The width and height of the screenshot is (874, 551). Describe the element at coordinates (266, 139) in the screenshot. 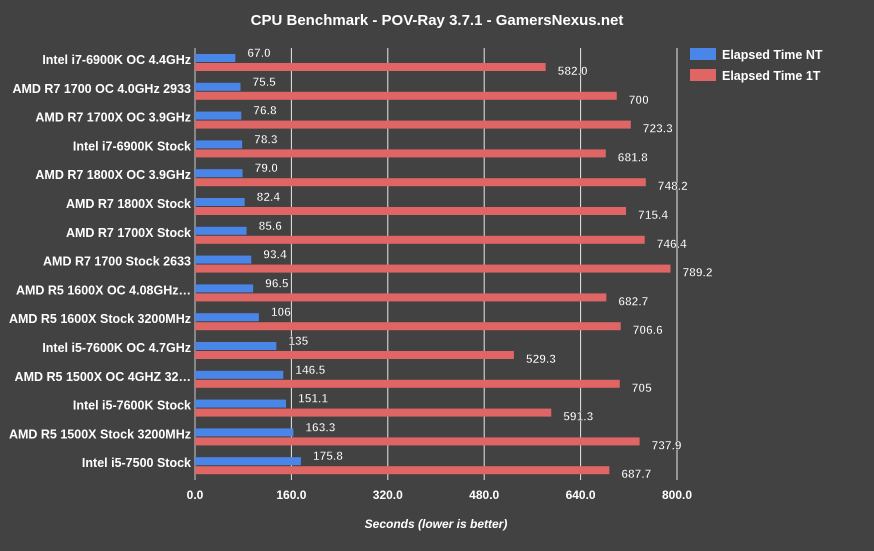

I see `data-label: 78.3` at that location.